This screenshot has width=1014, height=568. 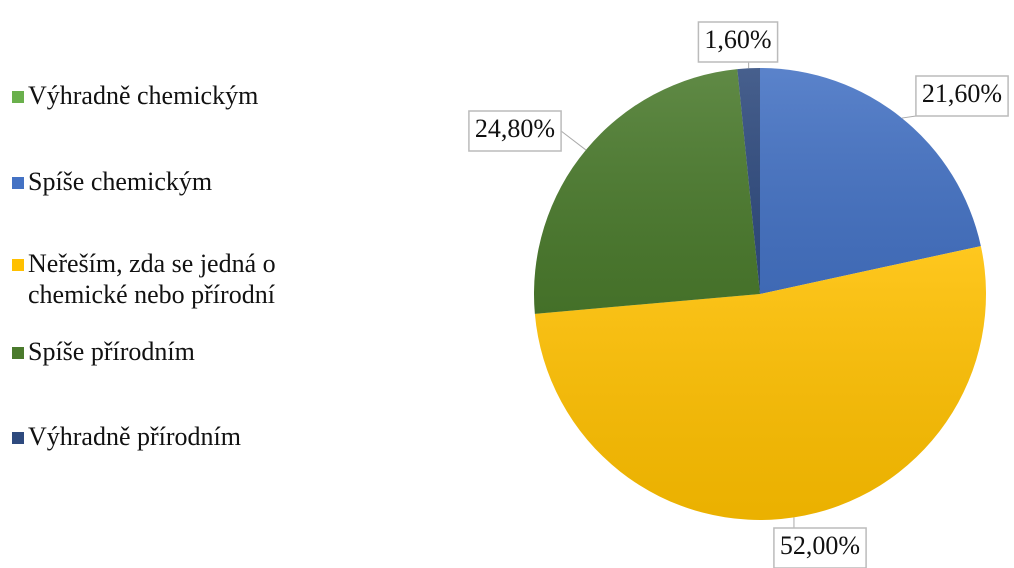 I want to click on data-label-group: 52,00%, so click(x=820, y=542).